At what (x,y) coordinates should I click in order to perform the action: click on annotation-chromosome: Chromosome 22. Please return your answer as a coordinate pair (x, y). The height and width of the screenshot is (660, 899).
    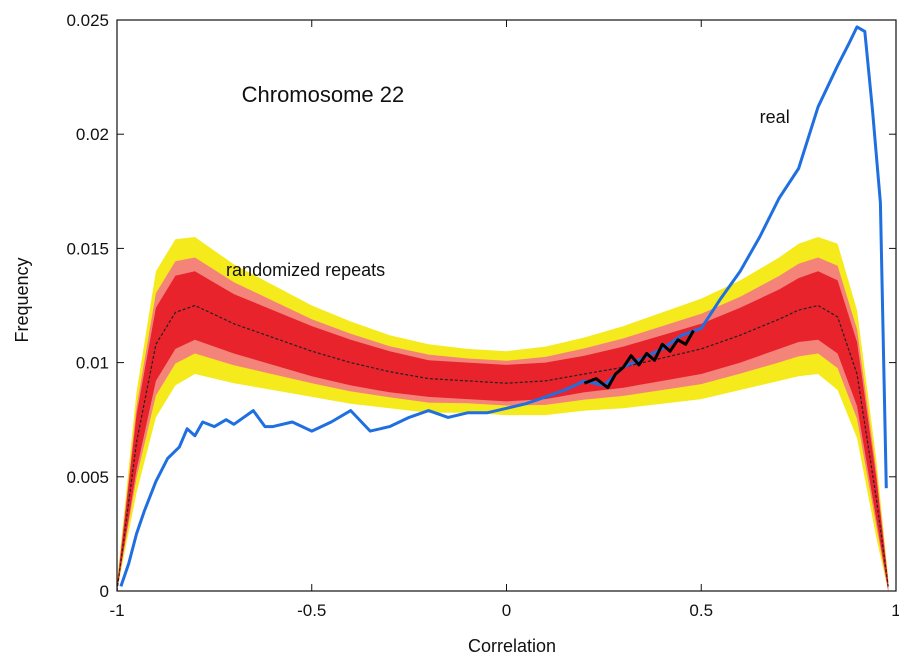
    Looking at the image, I should click on (323, 94).